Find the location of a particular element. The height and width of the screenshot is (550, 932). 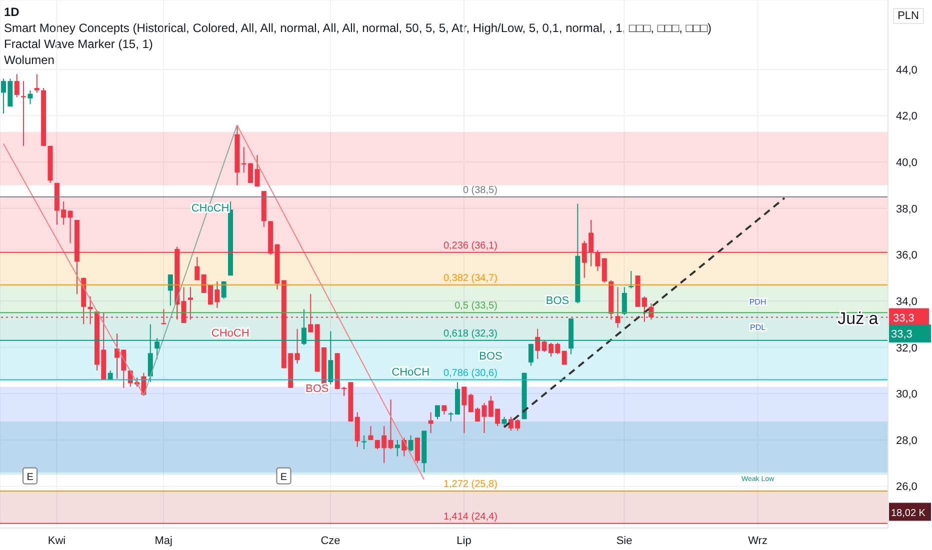

ref-line-label: 0,5 (33,5) is located at coordinates (476, 306).